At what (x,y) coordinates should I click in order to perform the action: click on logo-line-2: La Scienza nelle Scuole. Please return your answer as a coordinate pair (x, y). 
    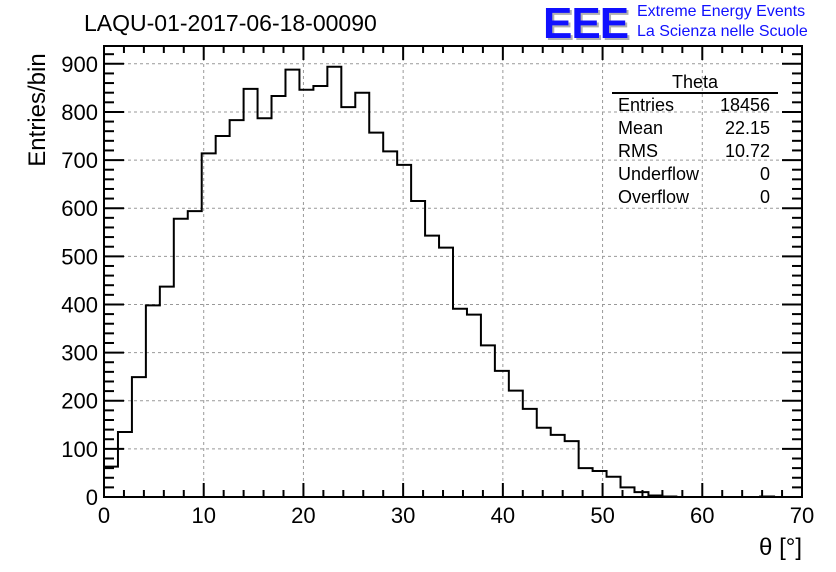
    Looking at the image, I should click on (722, 31).